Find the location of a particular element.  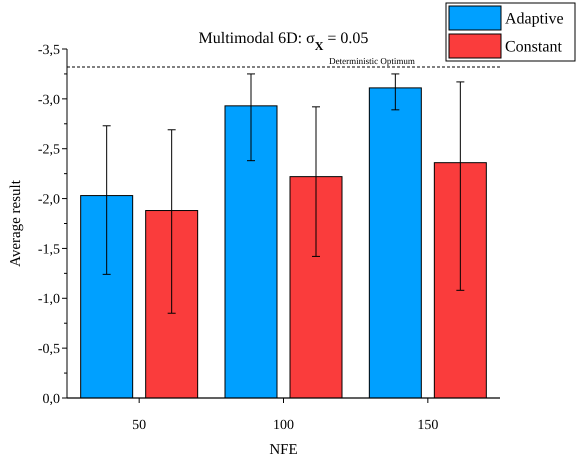

x-axis-title: NFE is located at coordinates (283, 450).